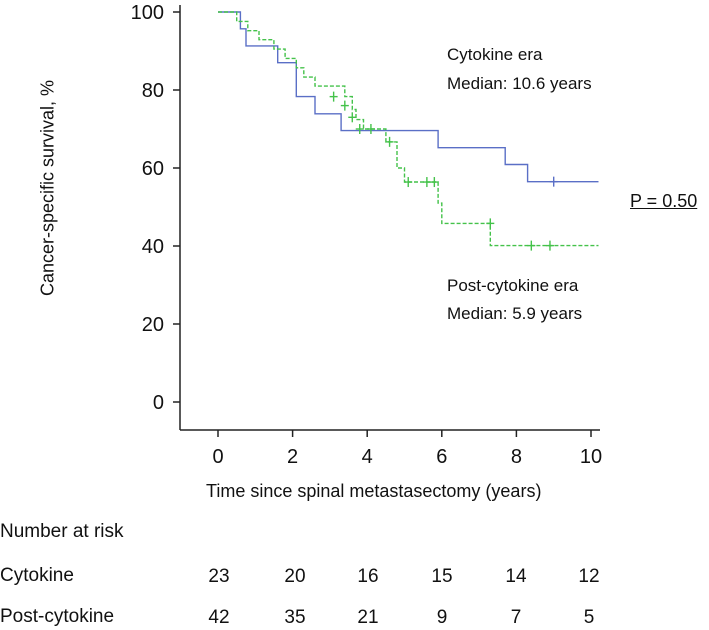 This screenshot has width=709, height=630. Describe the element at coordinates (153, 325) in the screenshot. I see `y-tick-label-20: 20` at that location.